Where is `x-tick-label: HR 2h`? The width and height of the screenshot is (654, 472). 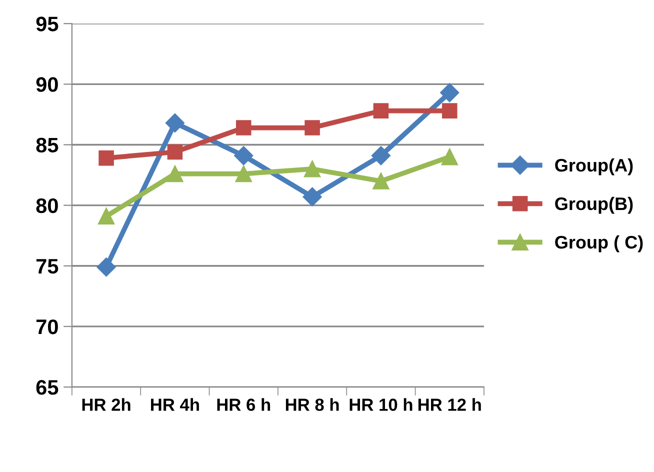
x-tick-label: HR 2h is located at coordinates (106, 404).